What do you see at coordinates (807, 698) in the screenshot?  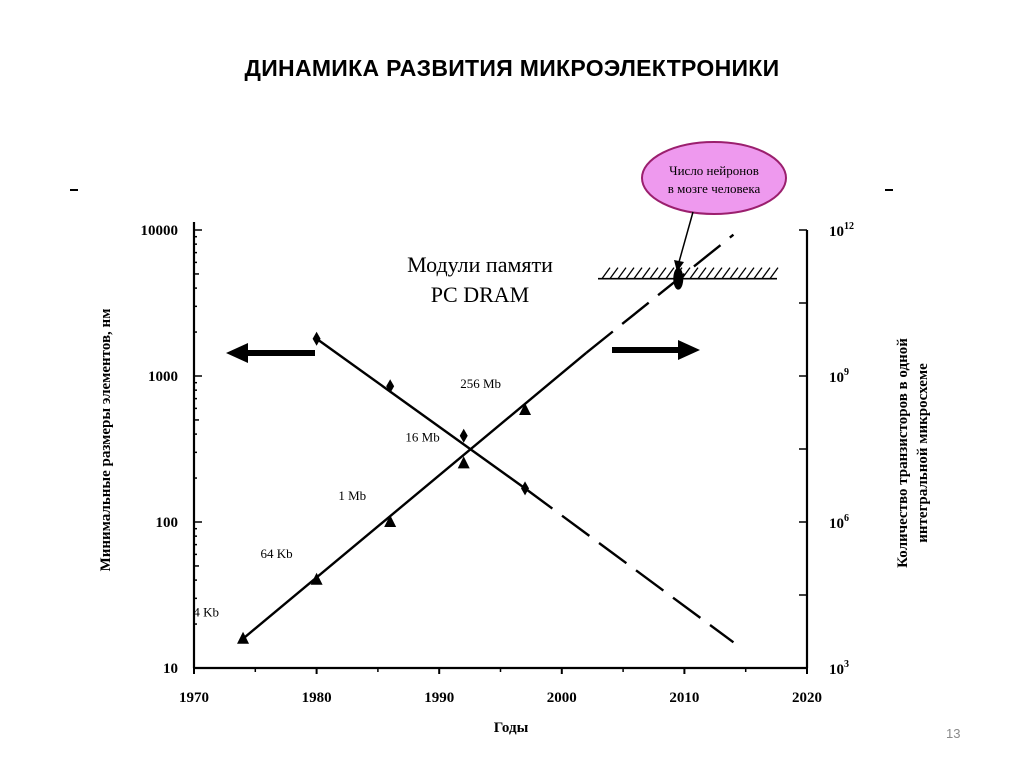 I see `x-tick-label: 2020` at bounding box center [807, 698].